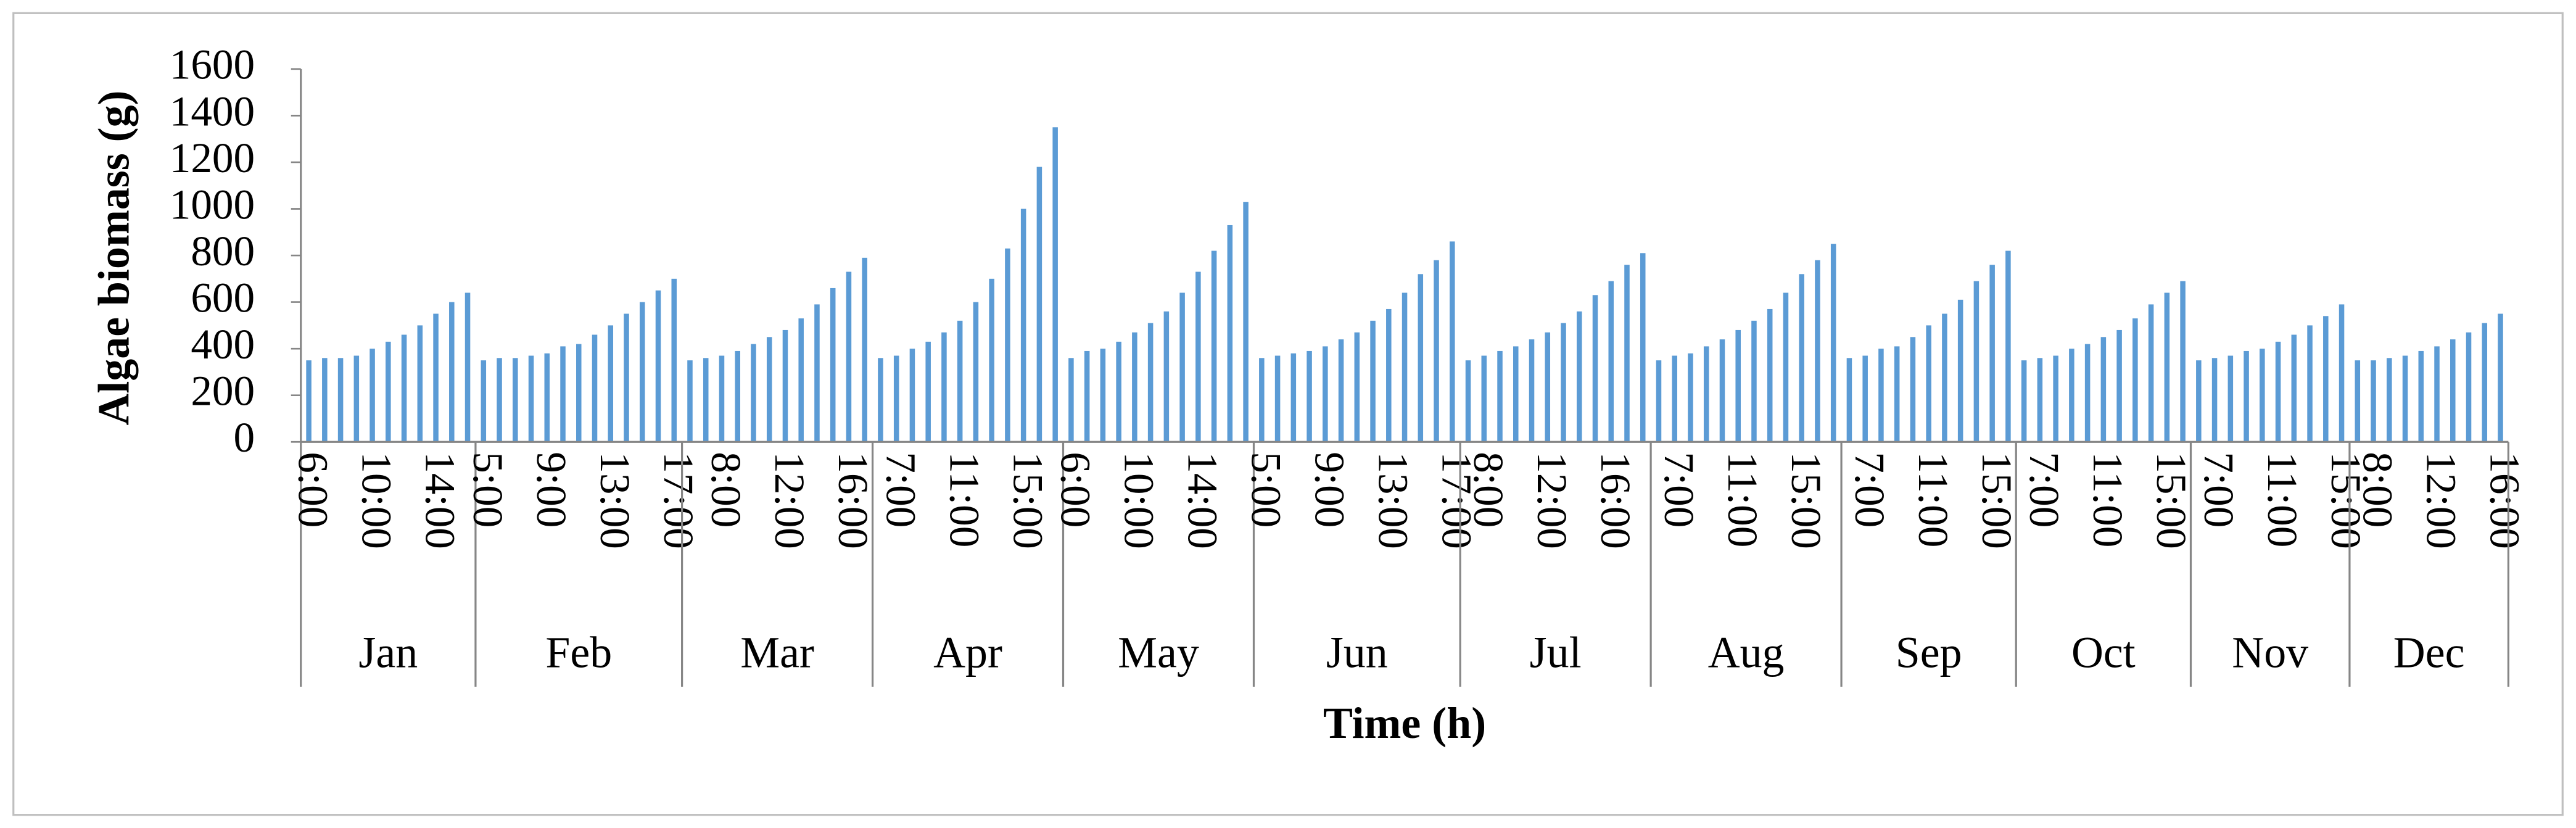 This screenshot has height=828, width=2576. I want to click on month-label: Aug, so click(1747, 652).